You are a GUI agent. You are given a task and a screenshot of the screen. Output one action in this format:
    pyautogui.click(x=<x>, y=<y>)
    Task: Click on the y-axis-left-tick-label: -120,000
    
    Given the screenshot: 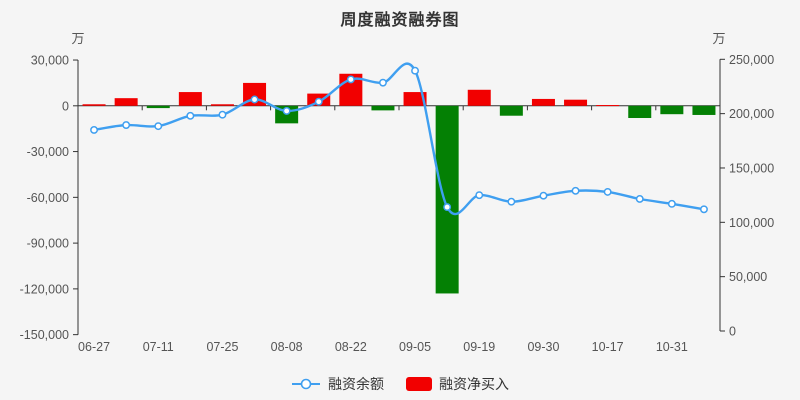 What is the action you would take?
    pyautogui.click(x=44, y=289)
    